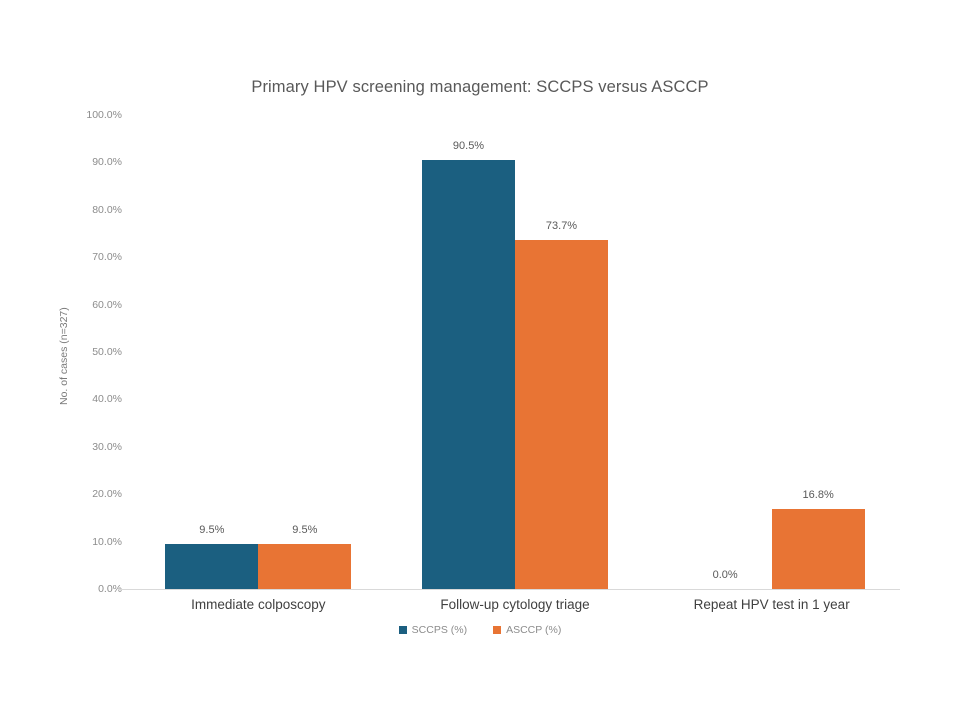  I want to click on bar-value-label: 0.0%, so click(725, 575).